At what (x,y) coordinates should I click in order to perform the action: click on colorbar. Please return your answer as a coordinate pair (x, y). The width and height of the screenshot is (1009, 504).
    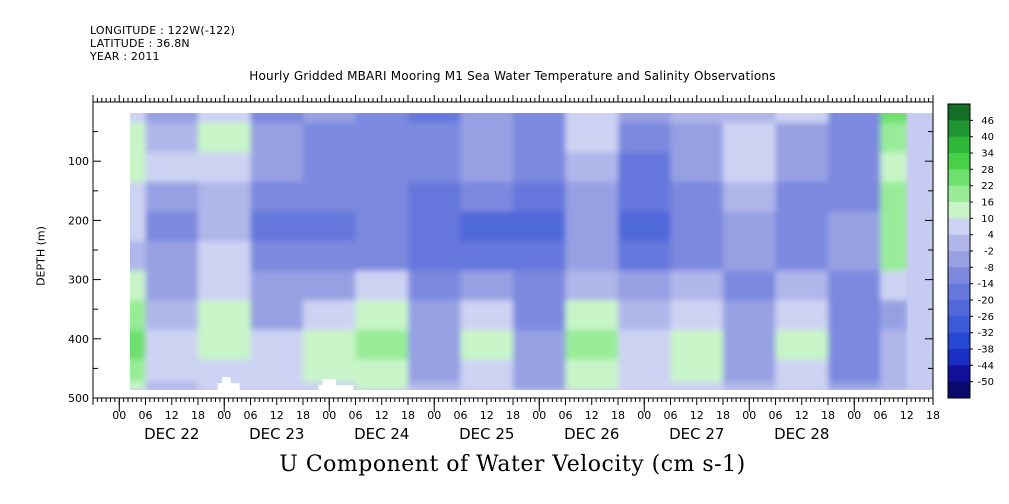
    Looking at the image, I should click on (960, 251).